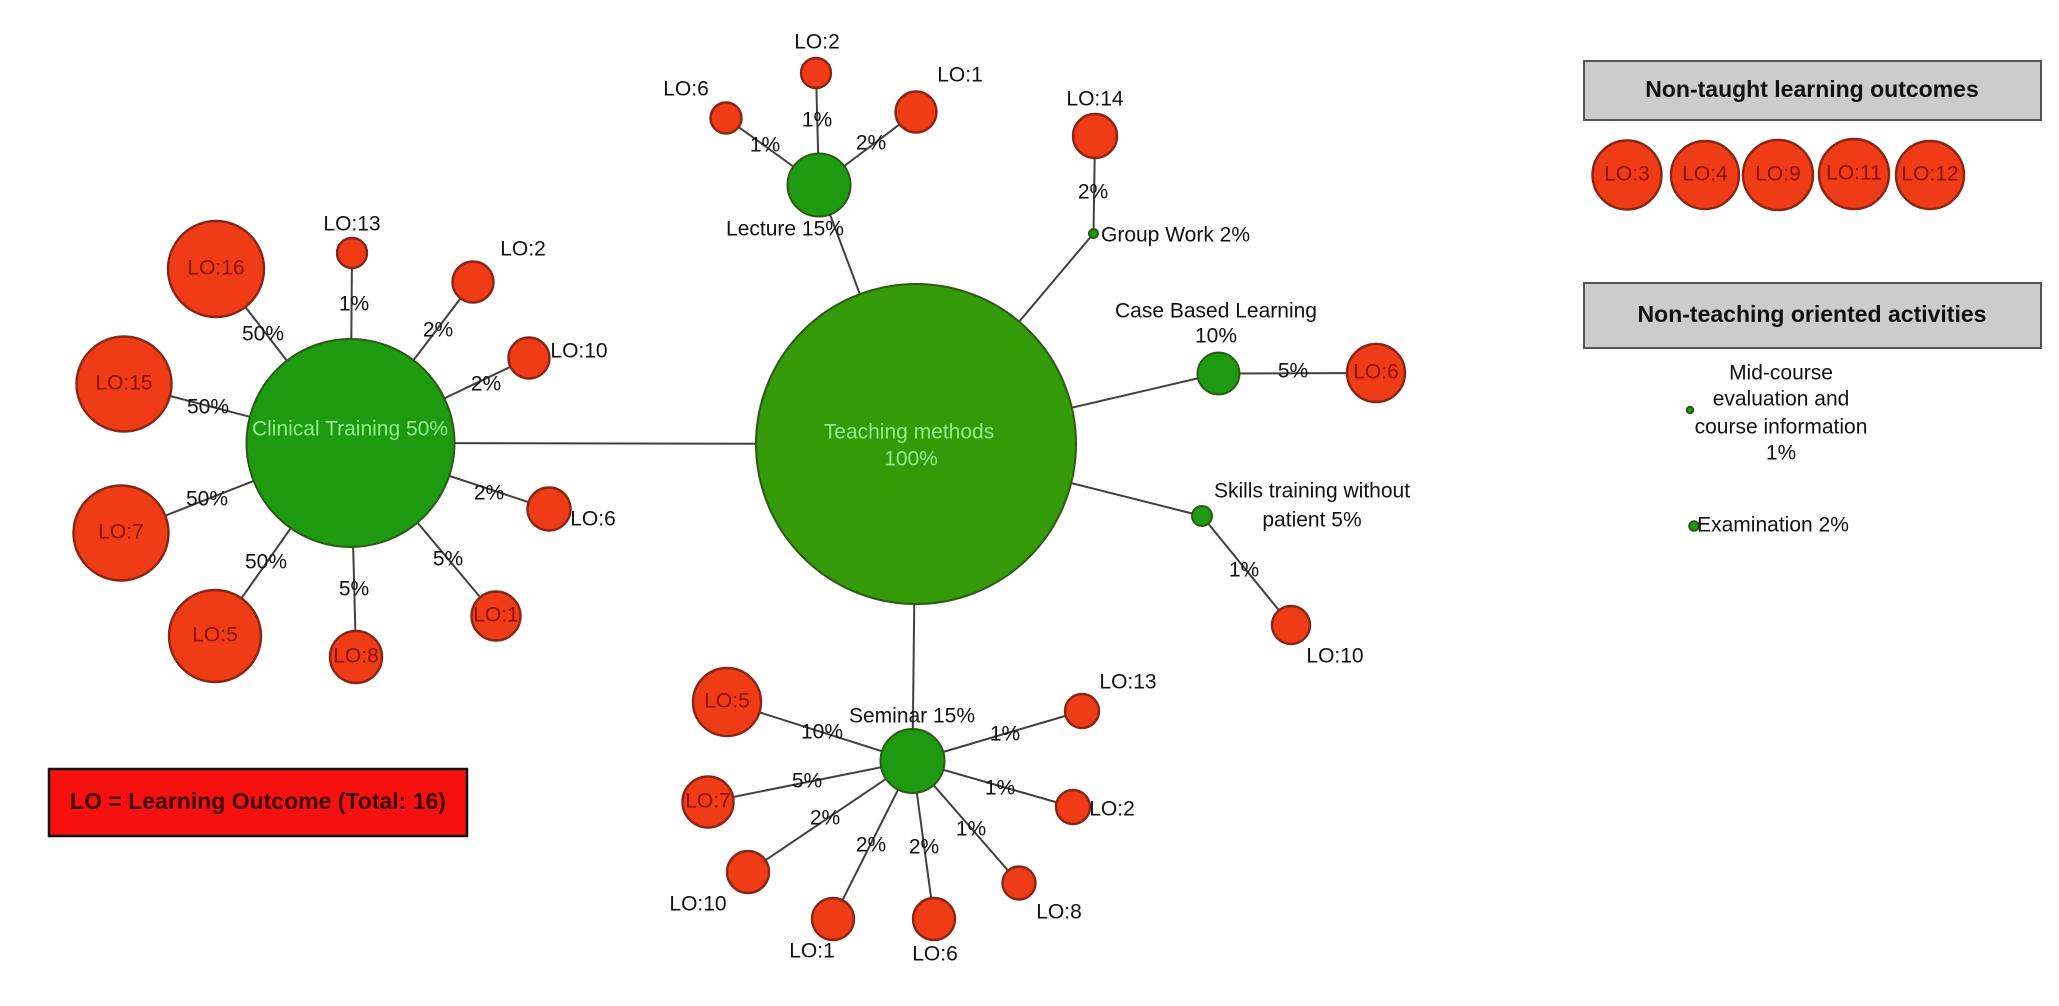 The width and height of the screenshot is (2059, 1006). What do you see at coordinates (909, 432) in the screenshot?
I see `svg-text: Teaching methods` at bounding box center [909, 432].